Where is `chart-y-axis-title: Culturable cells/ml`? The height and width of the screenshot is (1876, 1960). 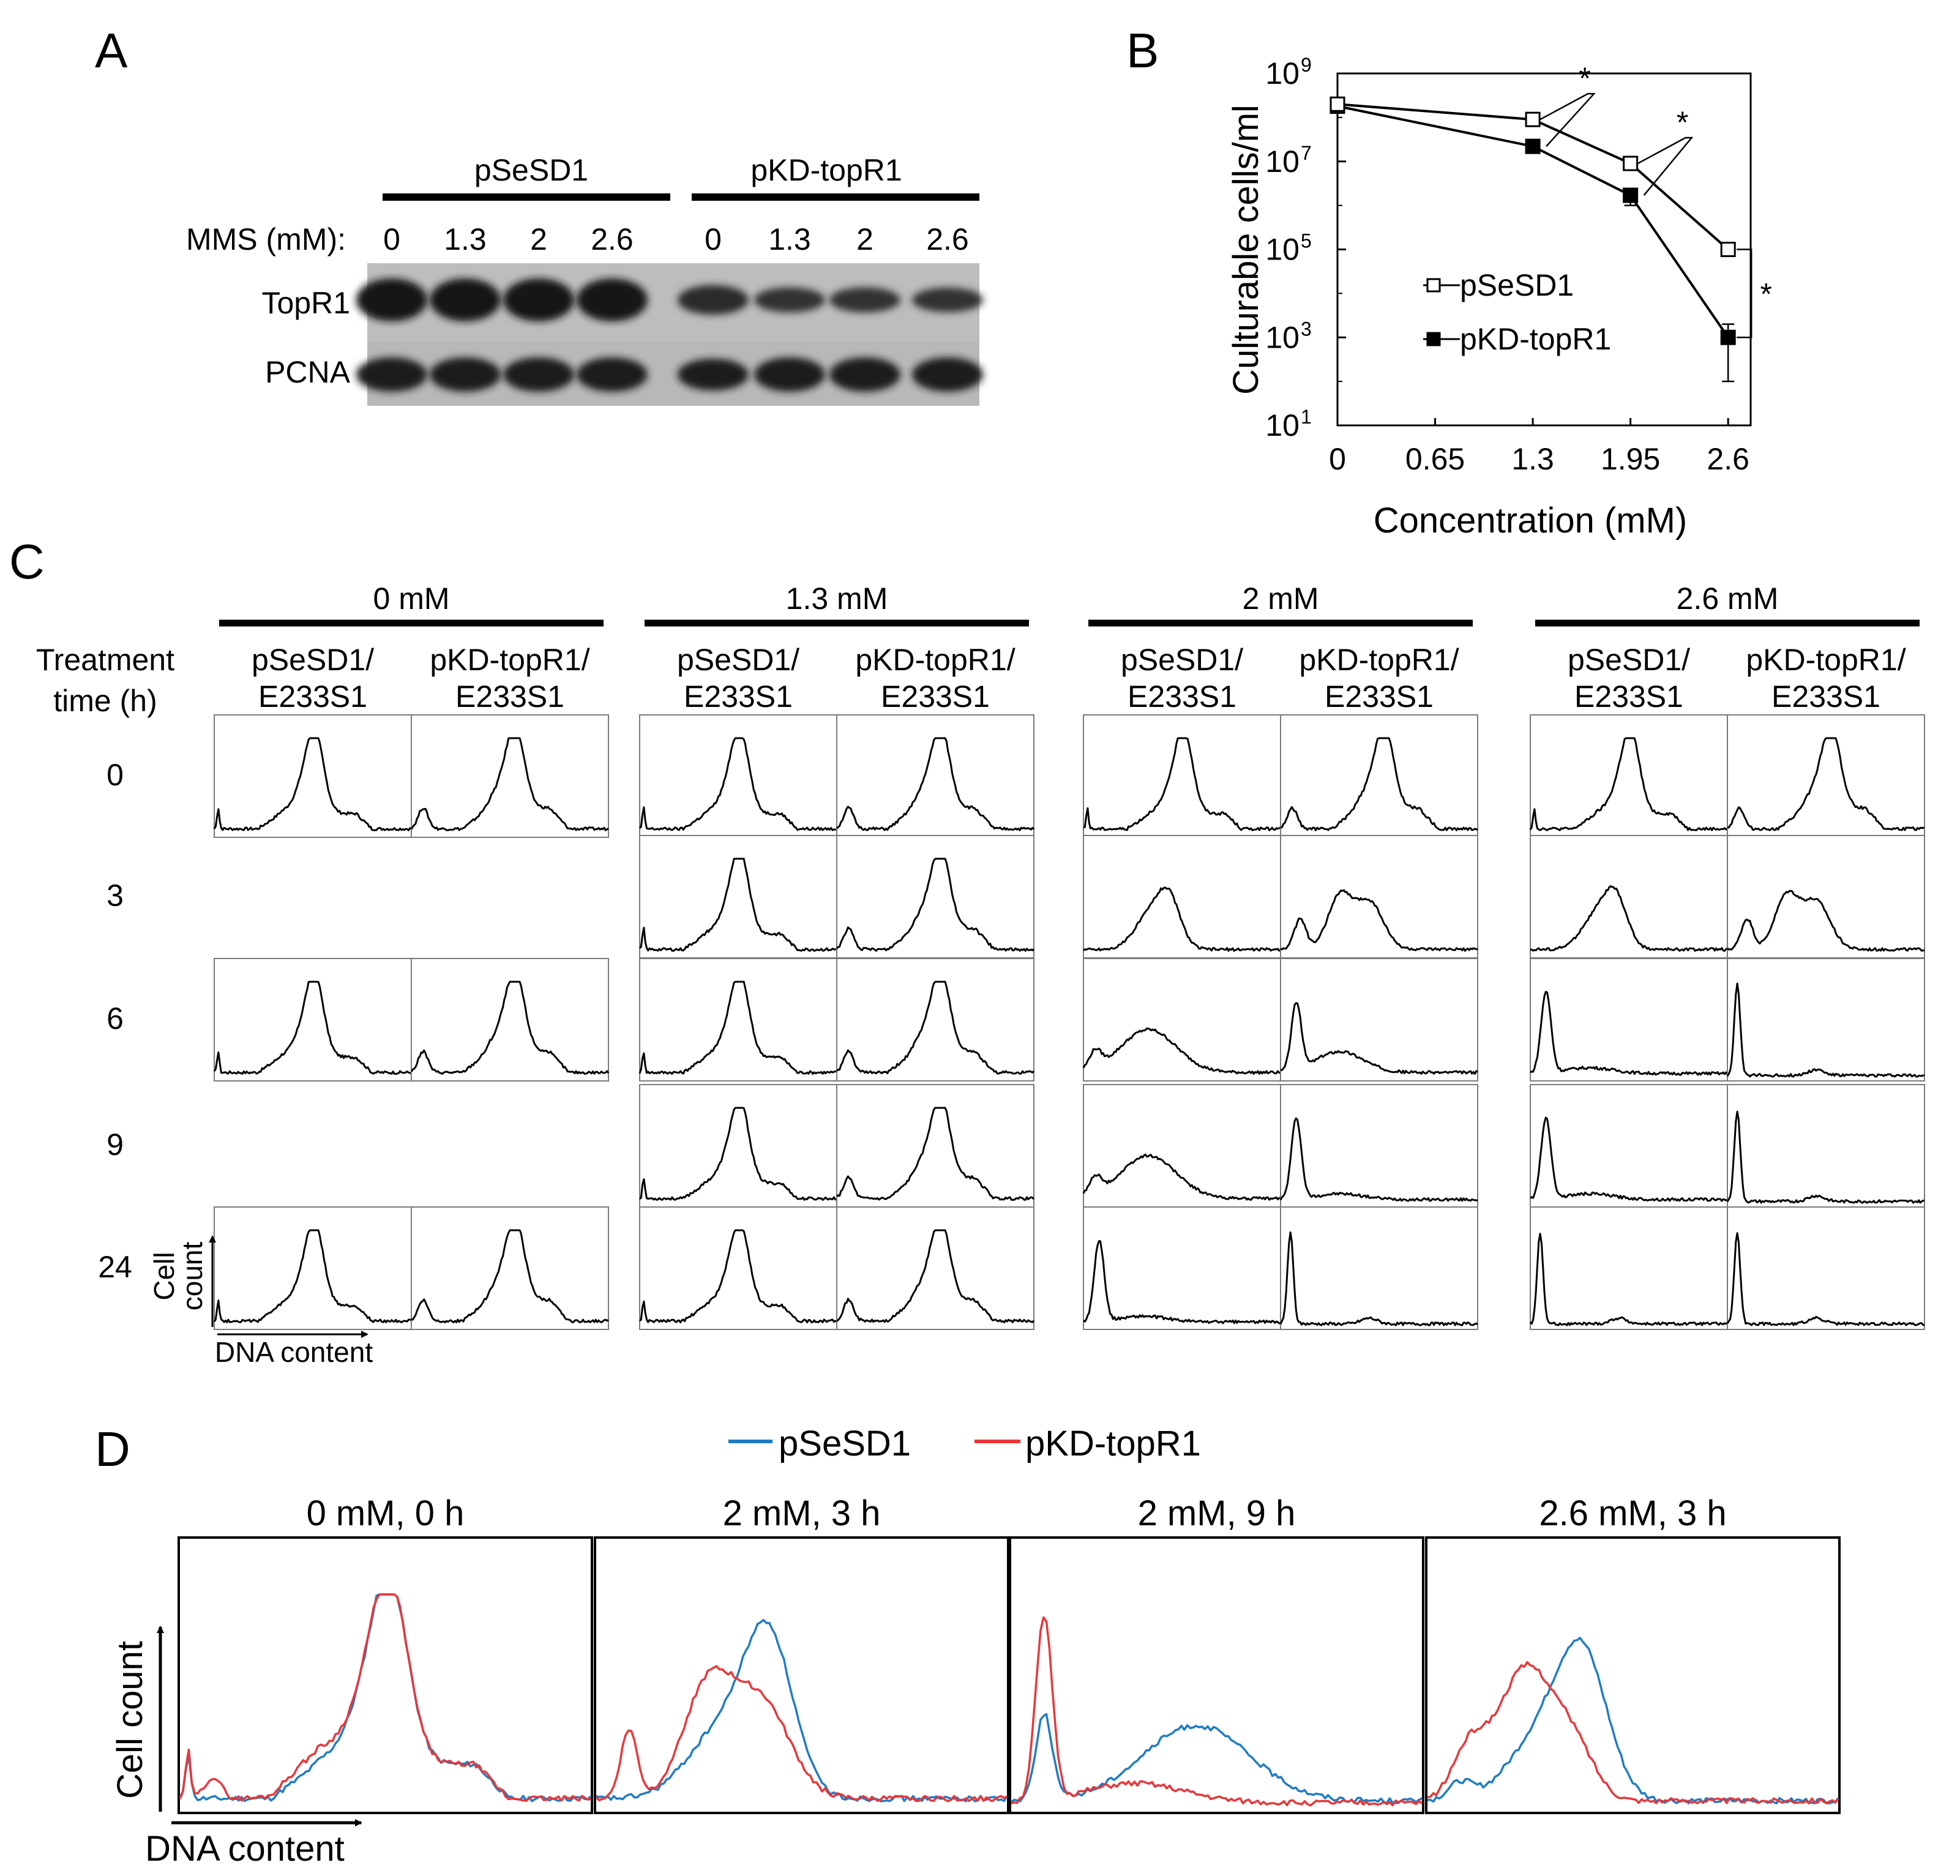 chart-y-axis-title: Culturable cells/ml is located at coordinates (1246, 250).